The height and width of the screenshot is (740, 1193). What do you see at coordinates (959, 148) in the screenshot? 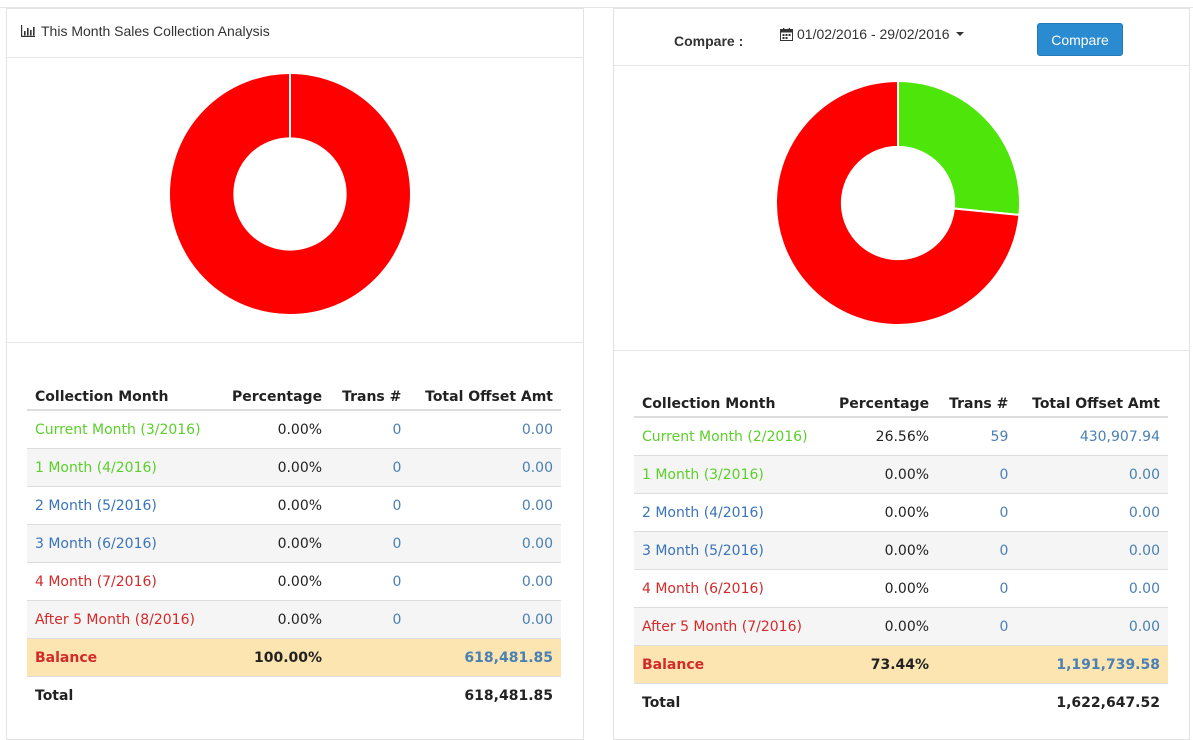
I see `donut-slice-current-month` at bounding box center [959, 148].